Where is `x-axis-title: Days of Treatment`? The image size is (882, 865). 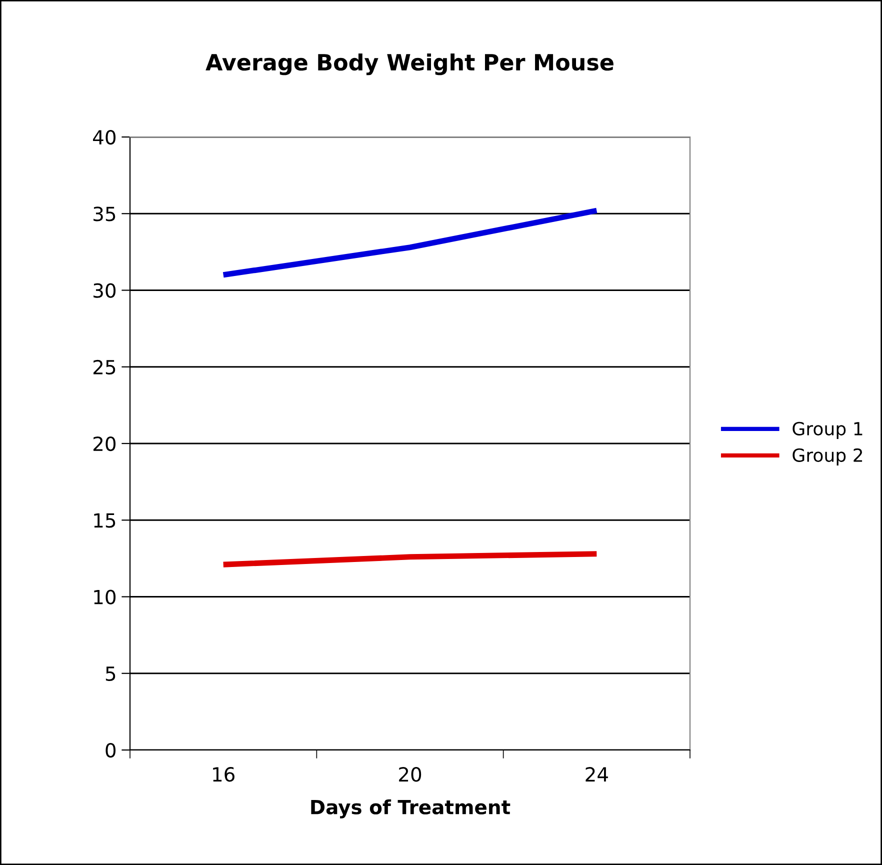
x-axis-title: Days of Treatment is located at coordinates (410, 808).